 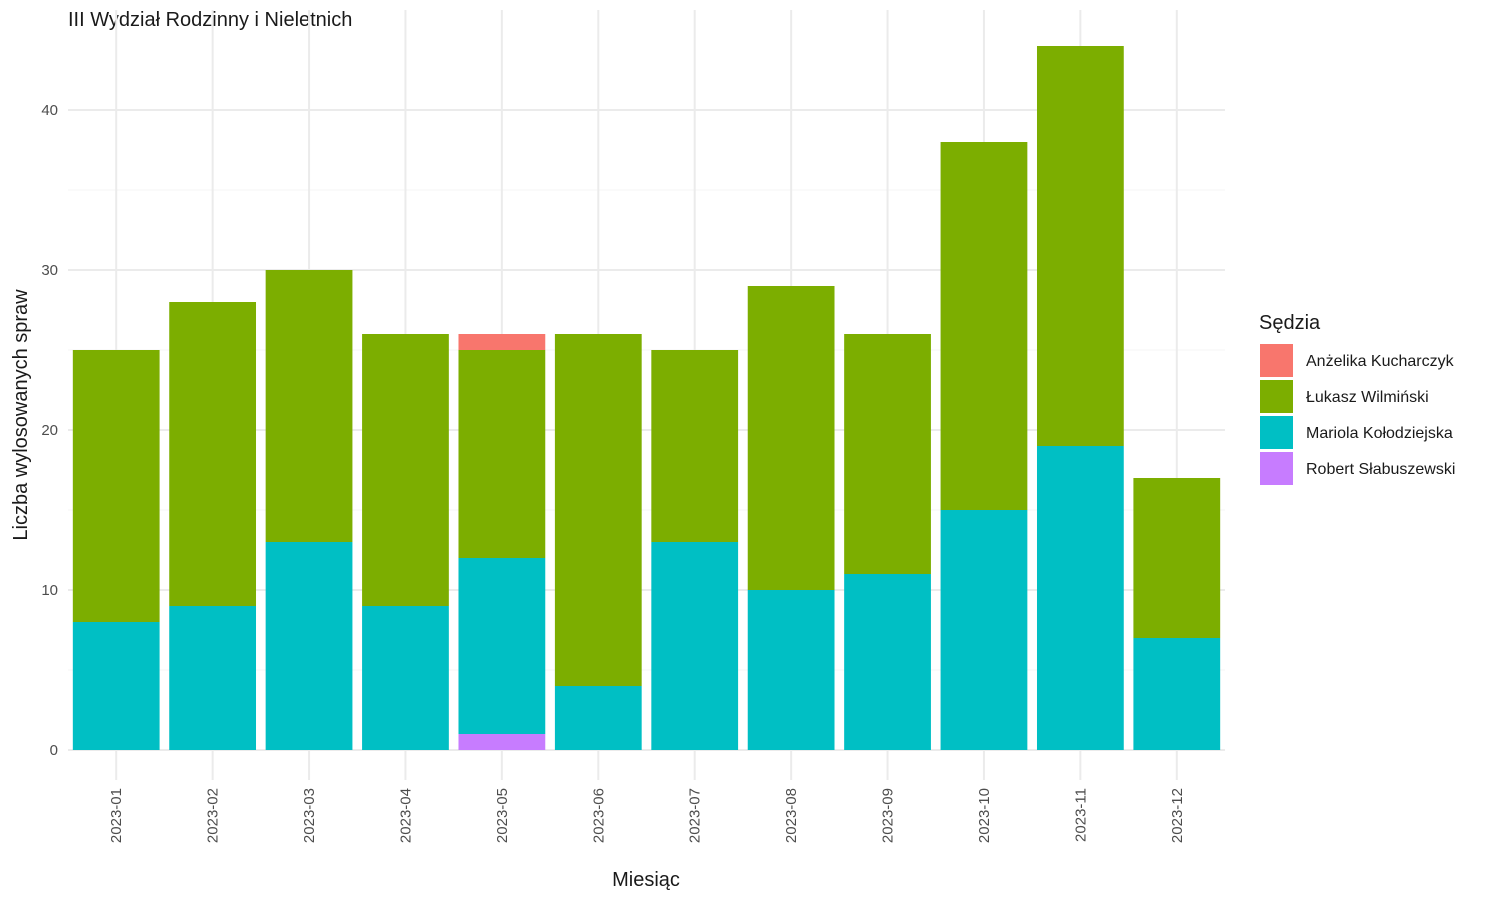 What do you see at coordinates (1379, 433) in the screenshot?
I see `legend-label: Mariola Kołodziejska` at bounding box center [1379, 433].